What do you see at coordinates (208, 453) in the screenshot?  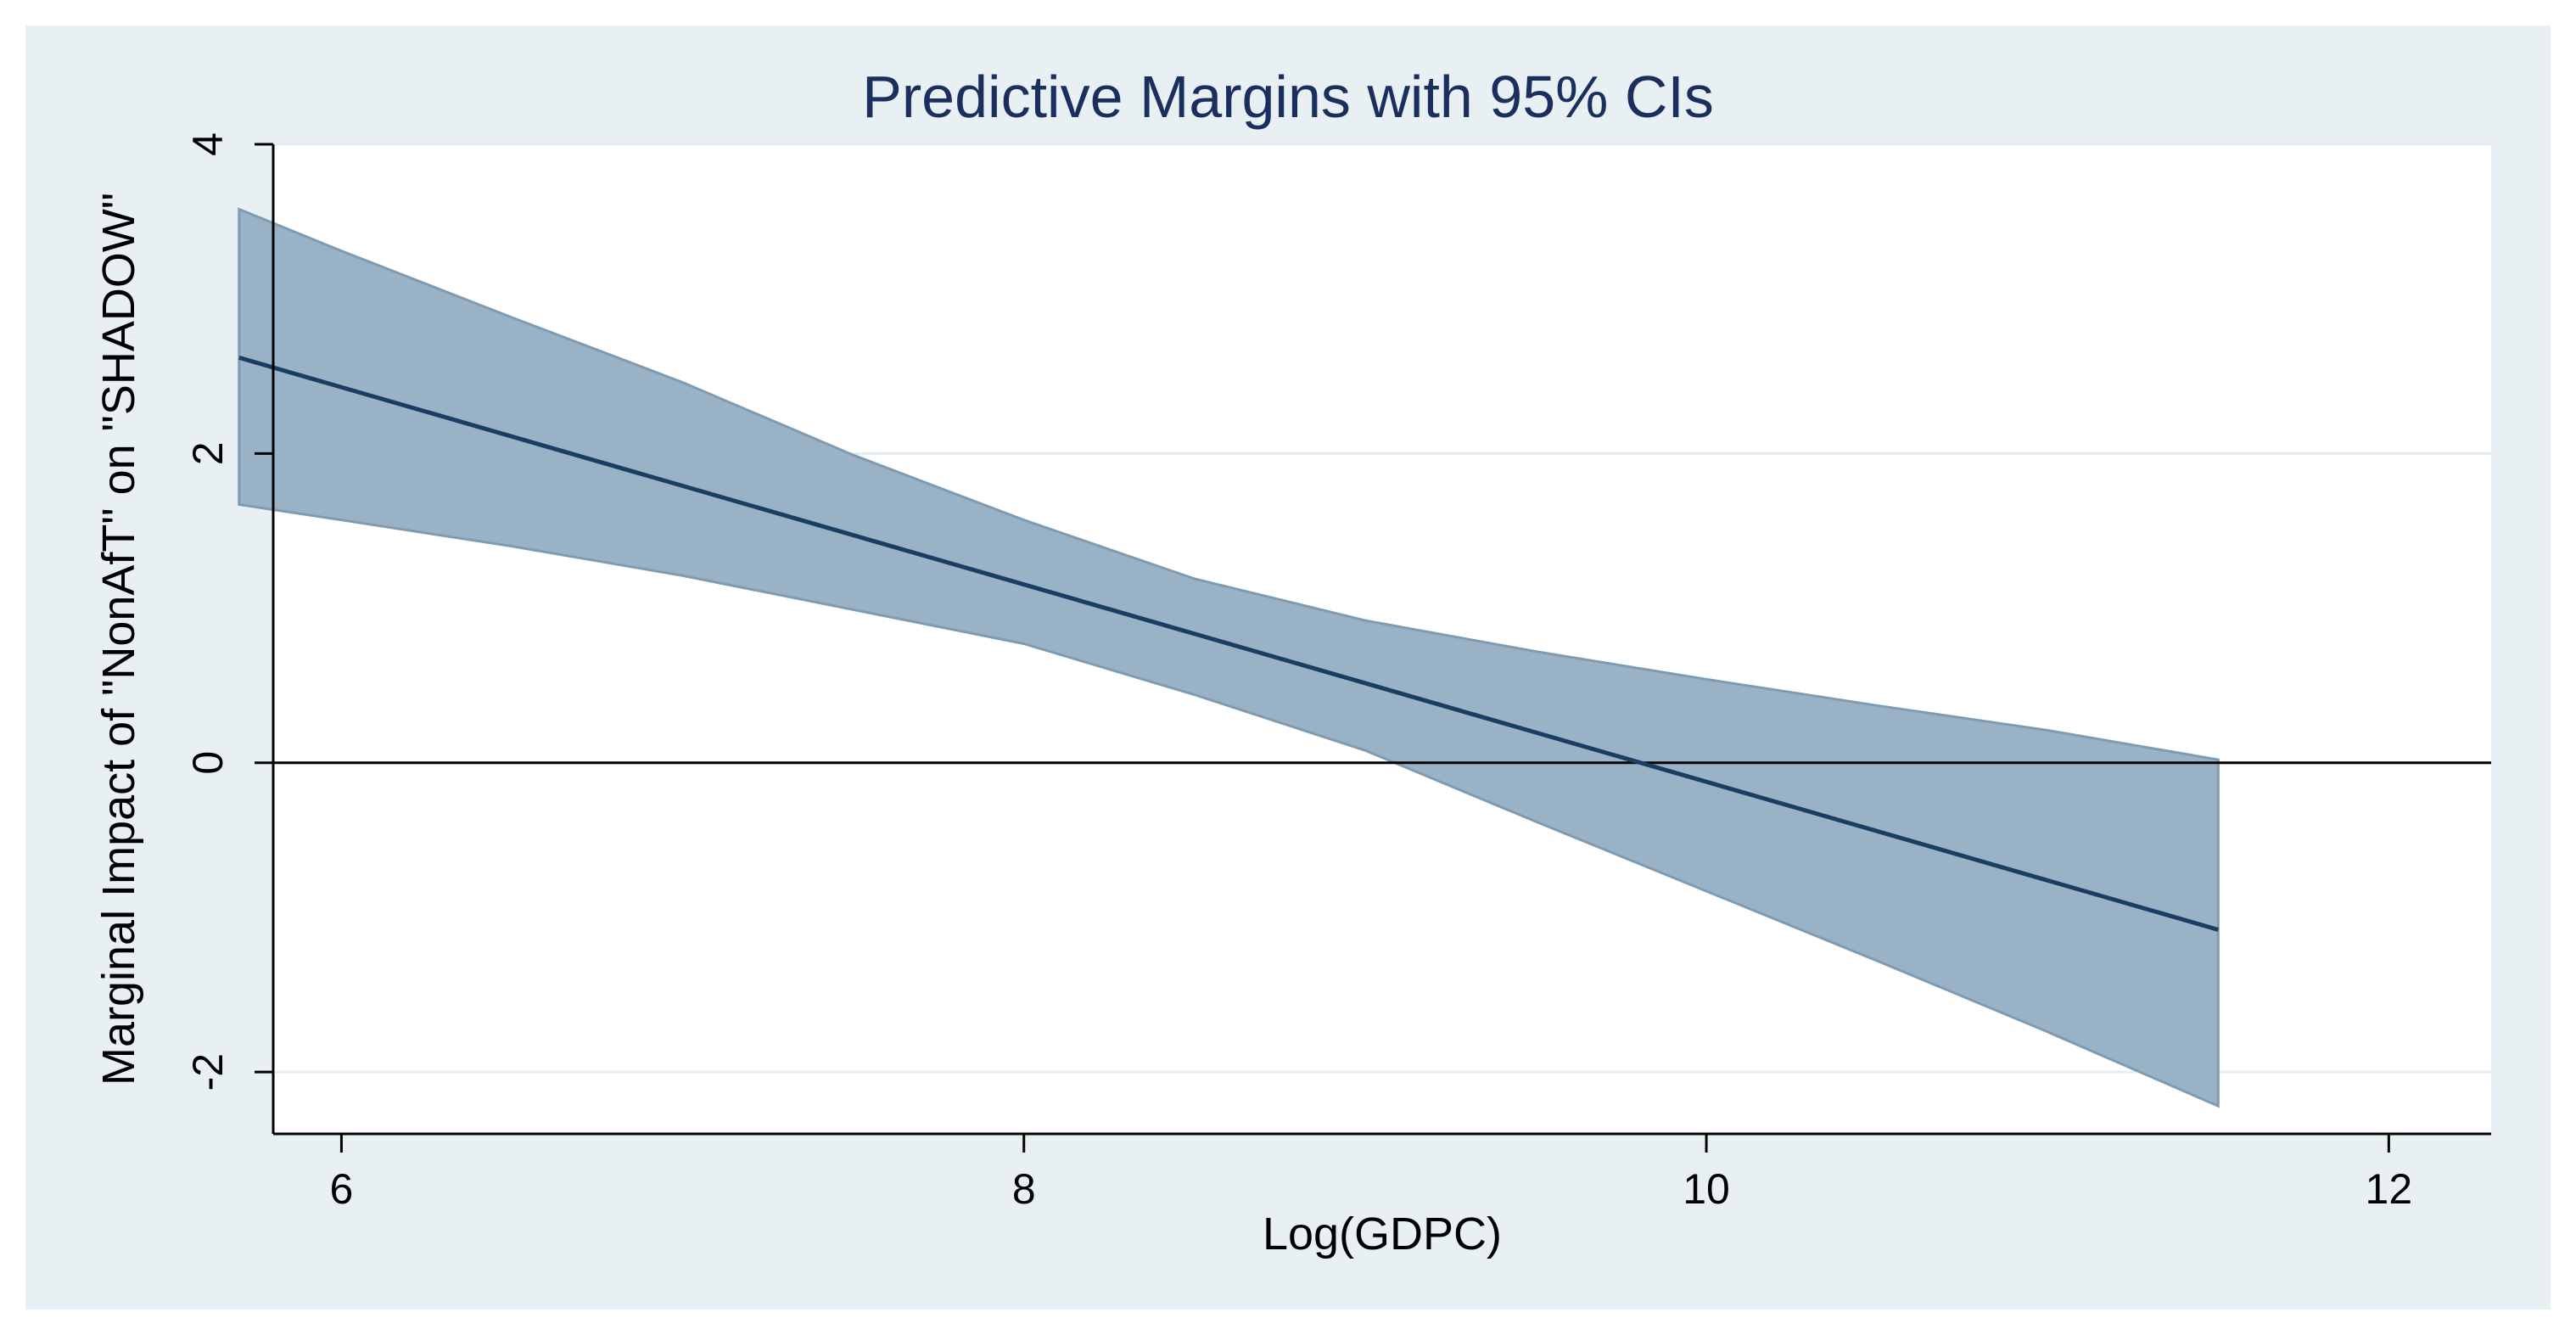 I see `y-tick-label: 2` at bounding box center [208, 453].